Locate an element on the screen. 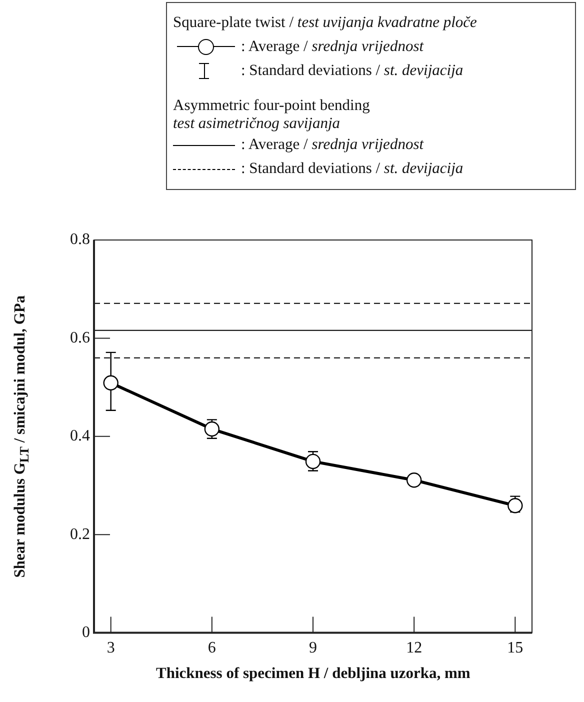  legend-label: : Standard deviations / st. devijacija is located at coordinates (352, 168).